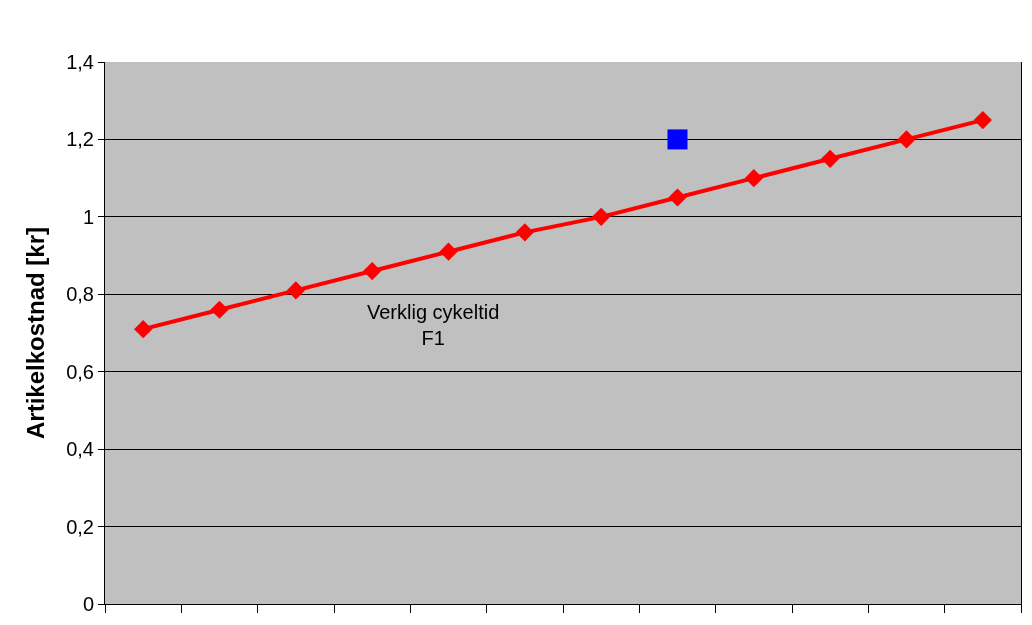 Image resolution: width=1032 pixels, height=625 pixels. Describe the element at coordinates (88, 604) in the screenshot. I see `y-tick-label: 0` at that location.